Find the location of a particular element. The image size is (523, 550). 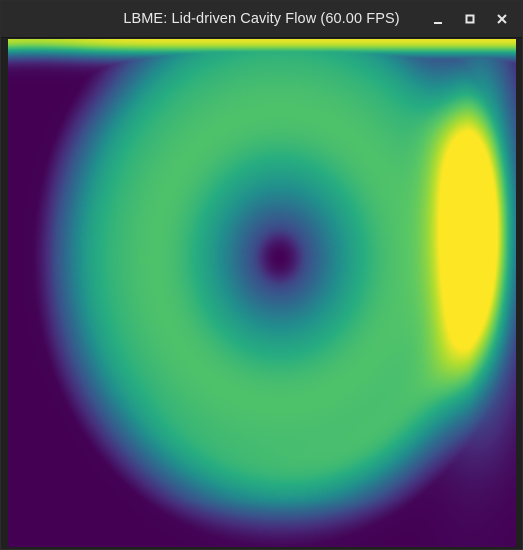

maximize-button is located at coordinates (470, 19).